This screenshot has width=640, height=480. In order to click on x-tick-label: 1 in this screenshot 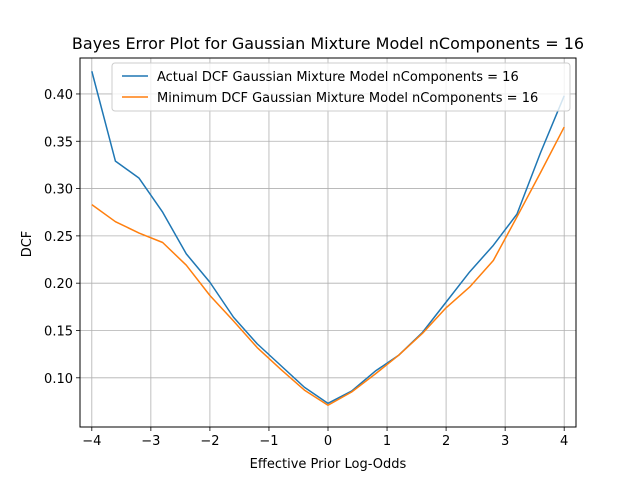, I will do `click(387, 441)`.